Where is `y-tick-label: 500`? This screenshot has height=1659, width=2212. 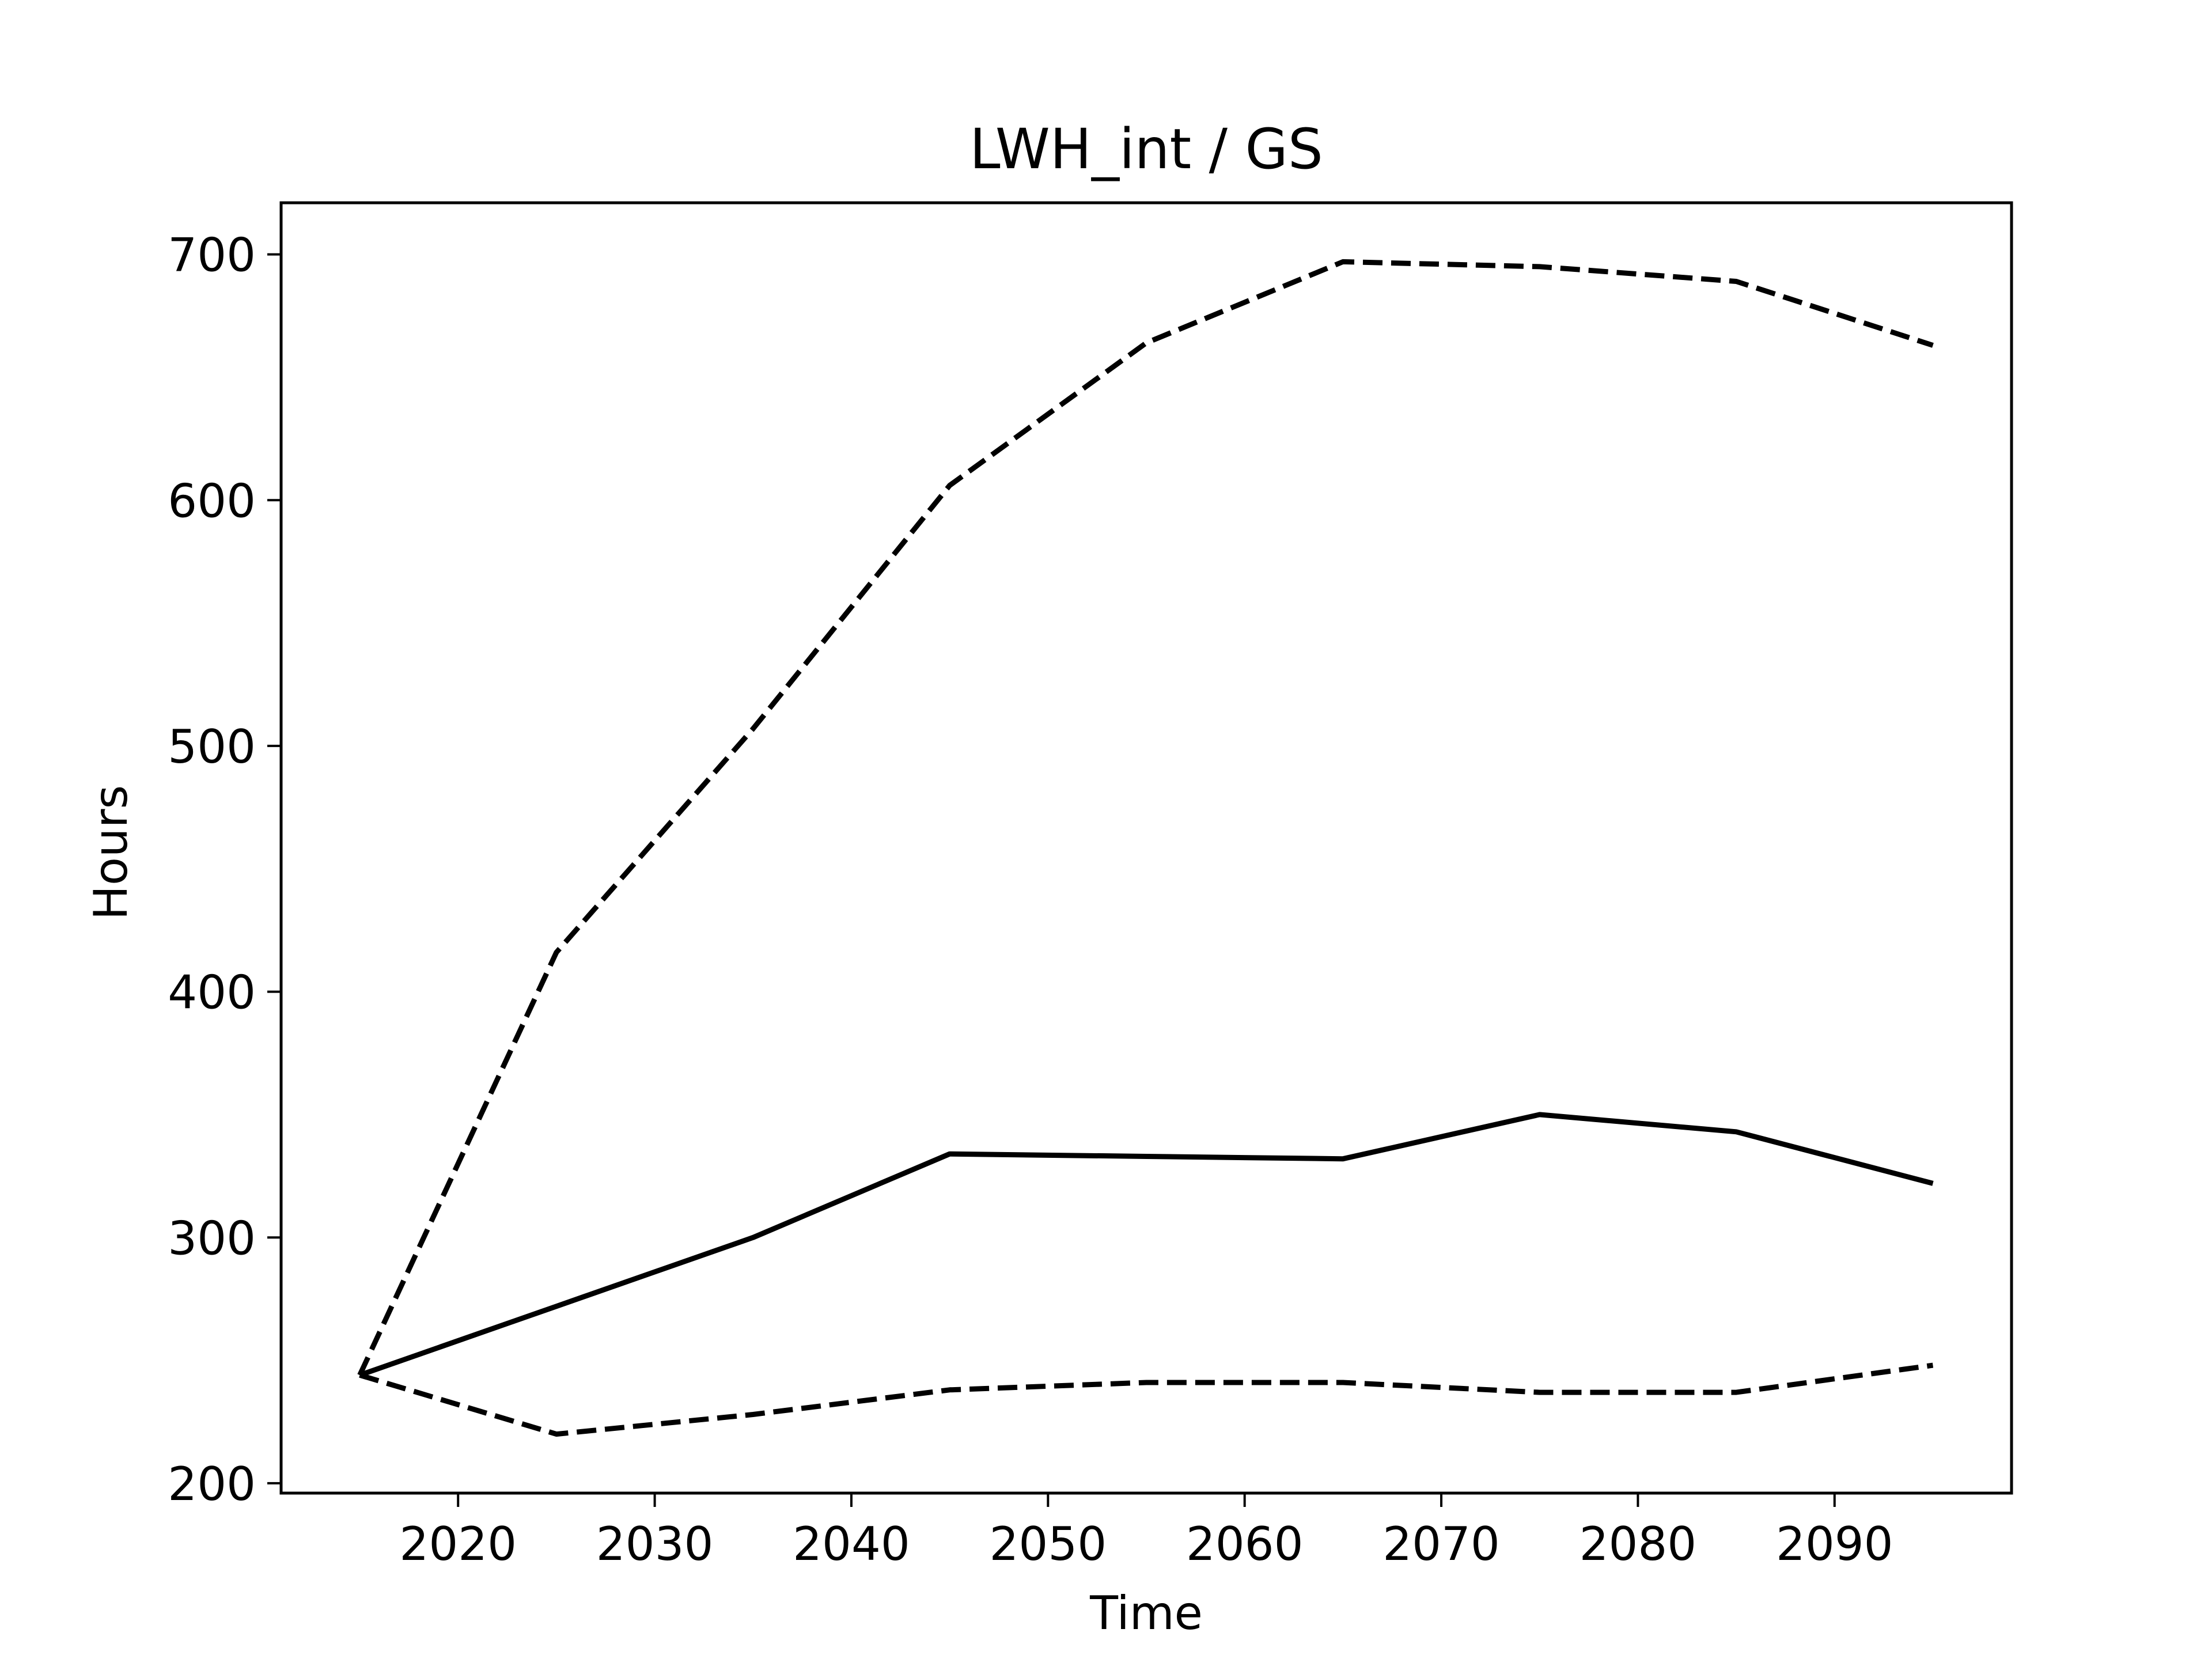 y-tick-label: 500 is located at coordinates (212, 747).